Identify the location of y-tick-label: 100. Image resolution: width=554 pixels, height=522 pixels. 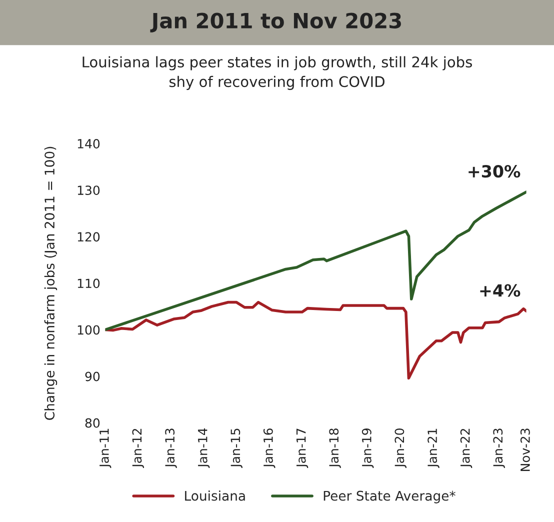
(89, 330).